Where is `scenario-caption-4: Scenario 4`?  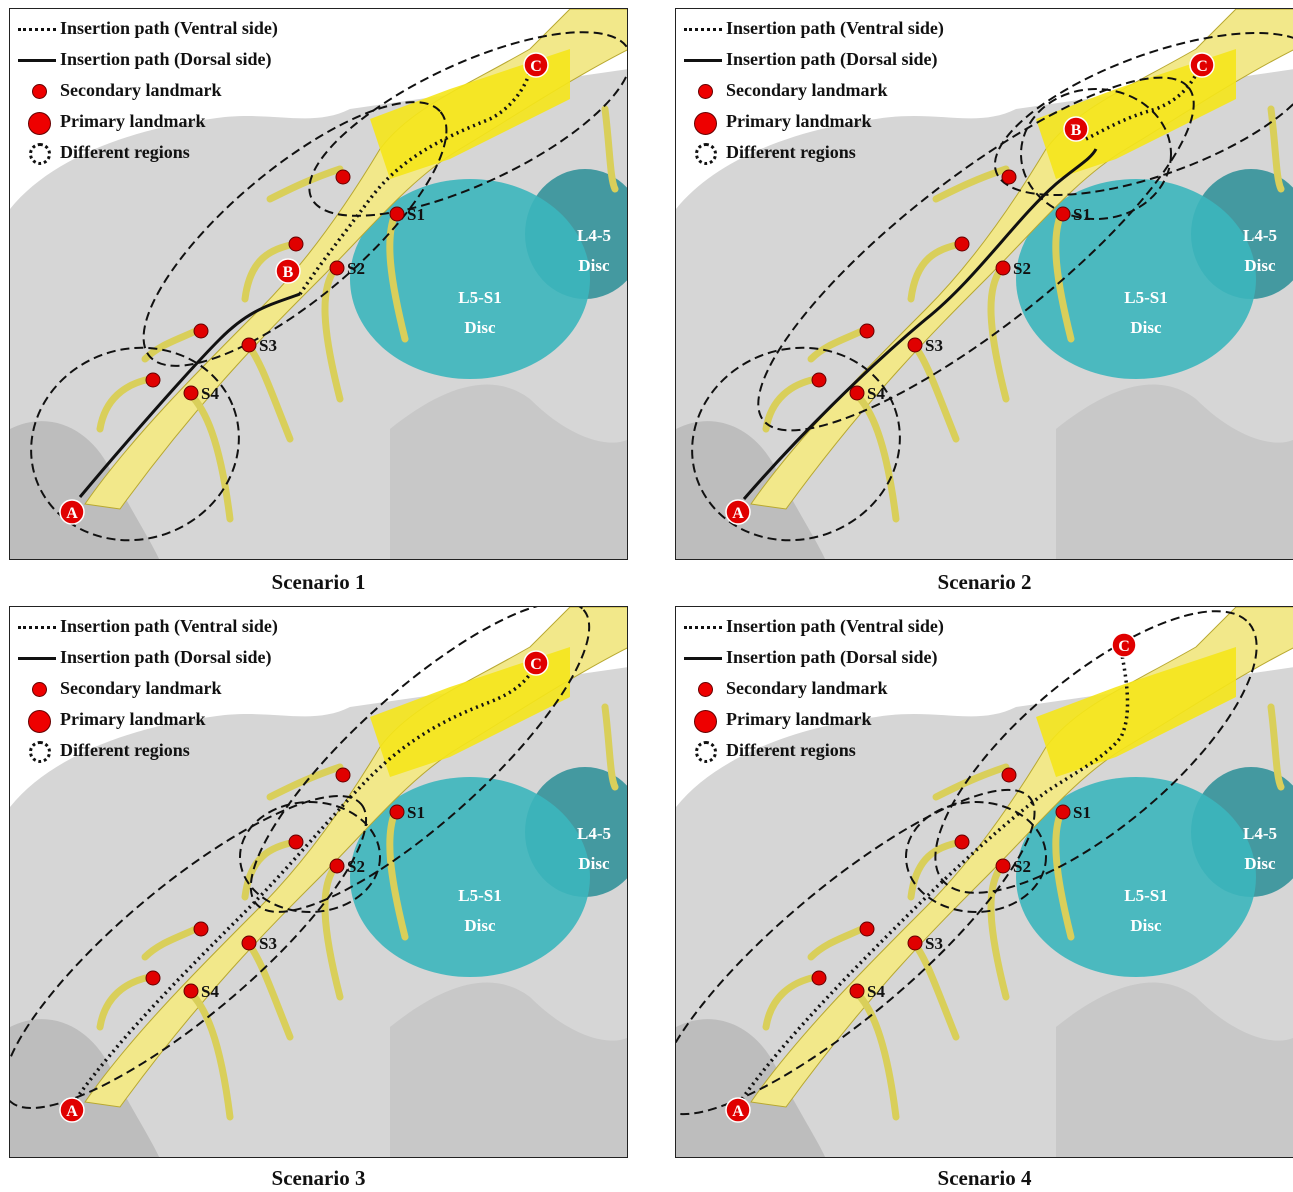
scenario-caption-4: Scenario 4 is located at coordinates (984, 1178).